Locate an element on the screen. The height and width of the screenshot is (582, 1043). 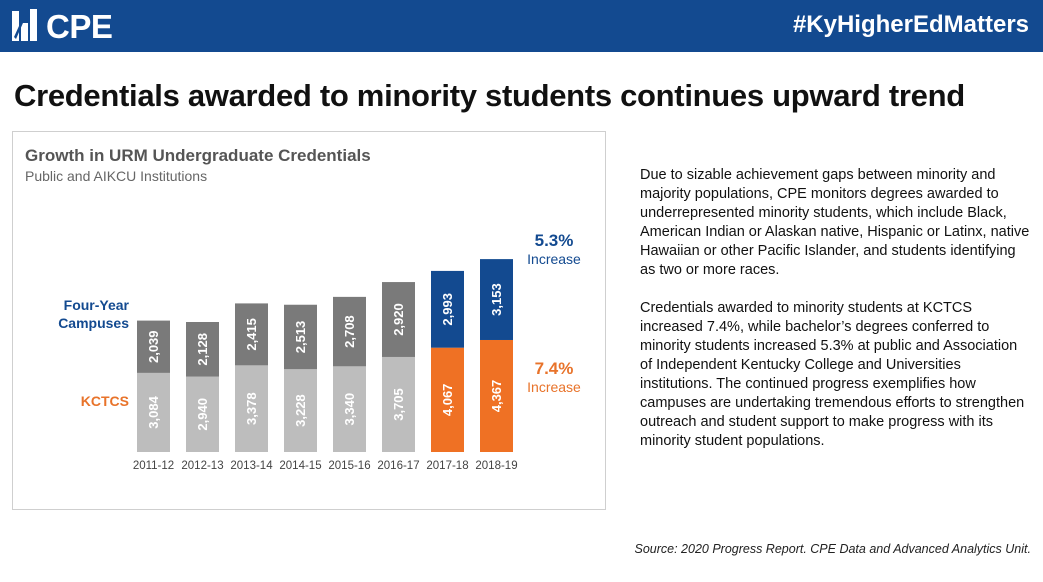
header-bar: CPE #KyHigherEdMatters is located at coordinates (521, 26).